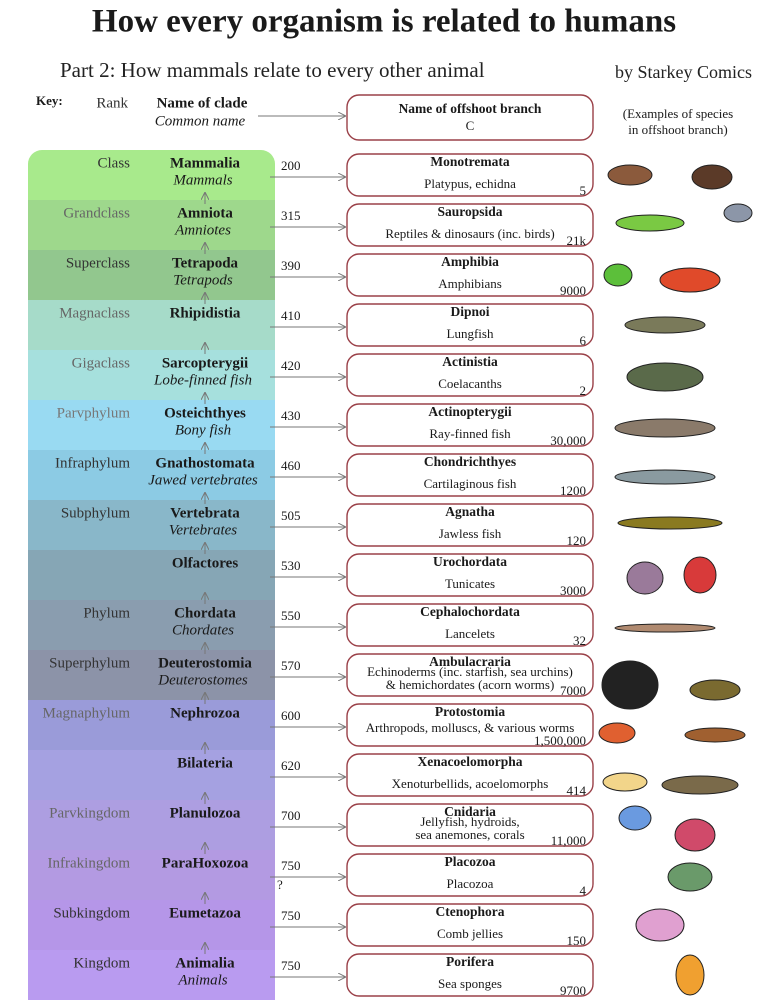 This screenshot has width=768, height=1000. I want to click on divergence-time: 750, so click(291, 965).